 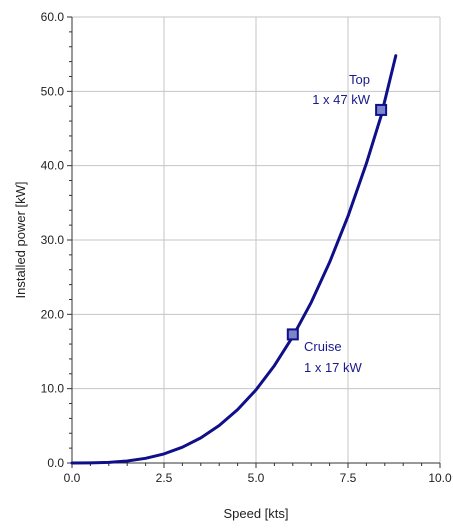 I want to click on cruise-annotation-power: 1 x 17 kW, so click(x=333, y=367).